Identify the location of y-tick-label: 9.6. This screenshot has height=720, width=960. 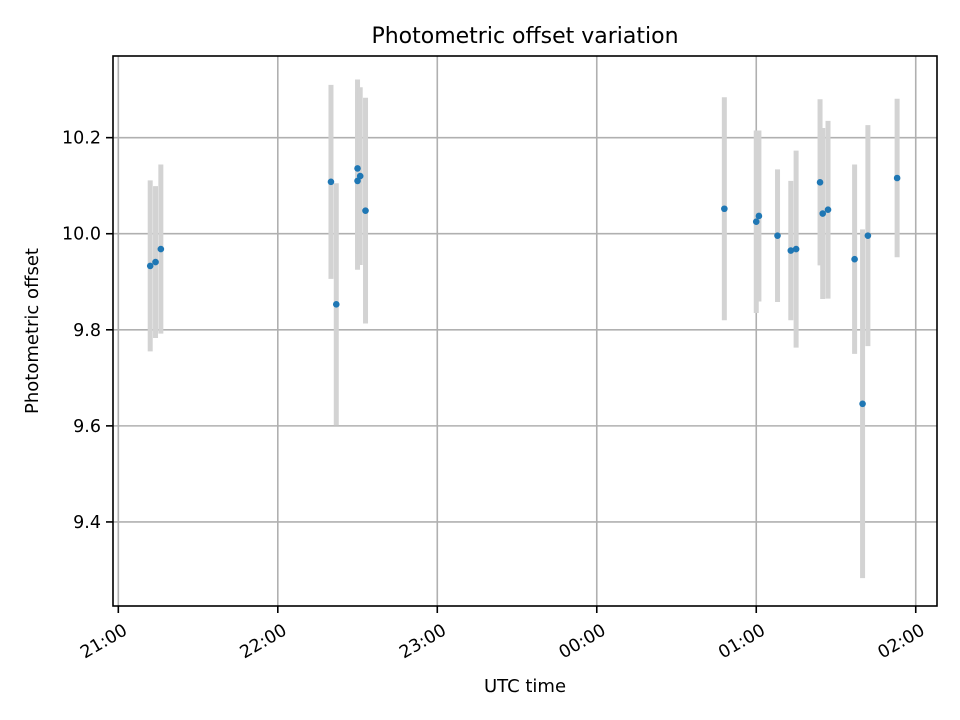
(87, 427).